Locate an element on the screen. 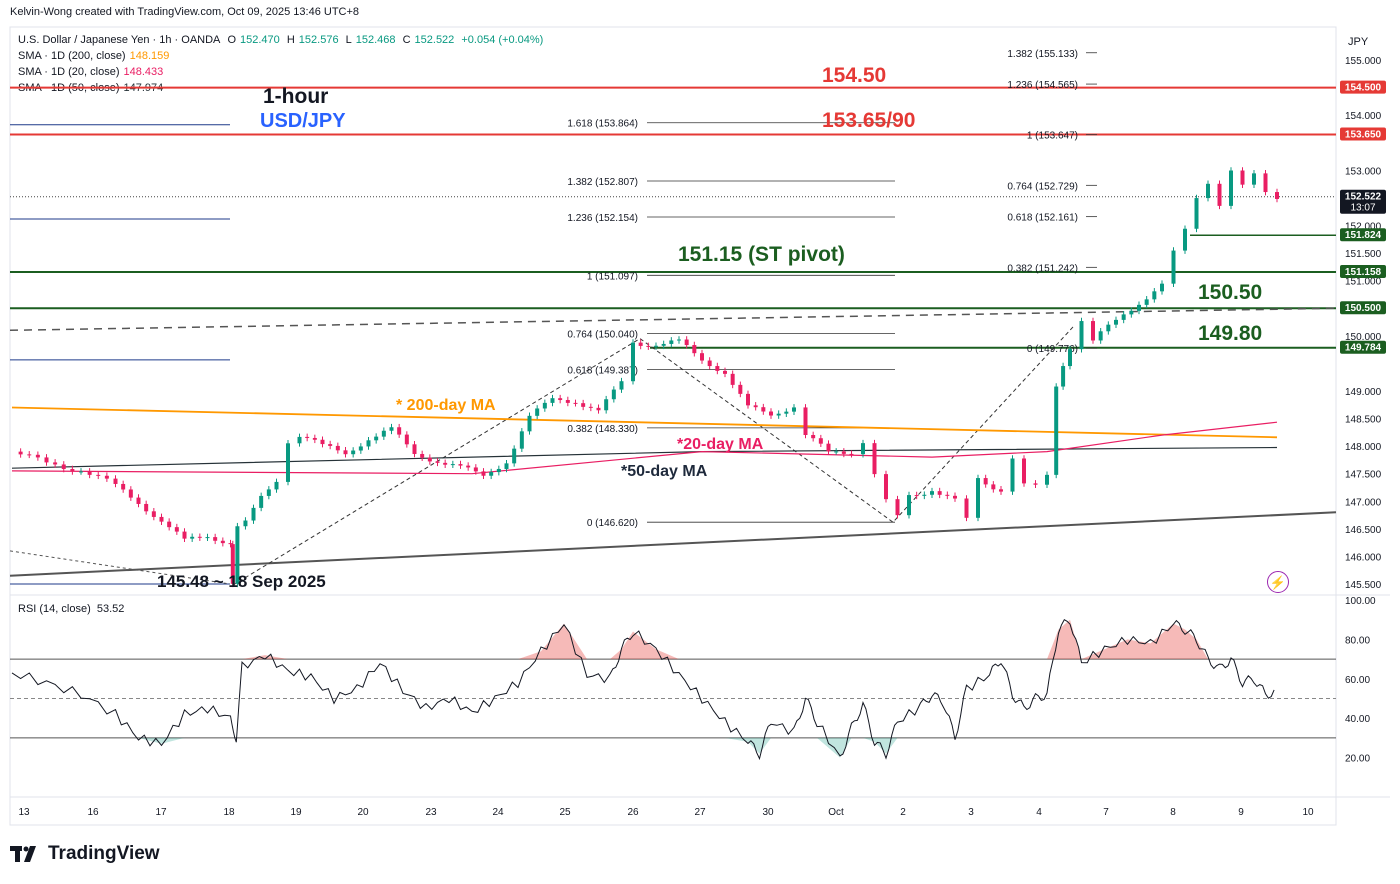 This screenshot has height=884, width=1400. x-tick-label: Oct is located at coordinates (836, 812).